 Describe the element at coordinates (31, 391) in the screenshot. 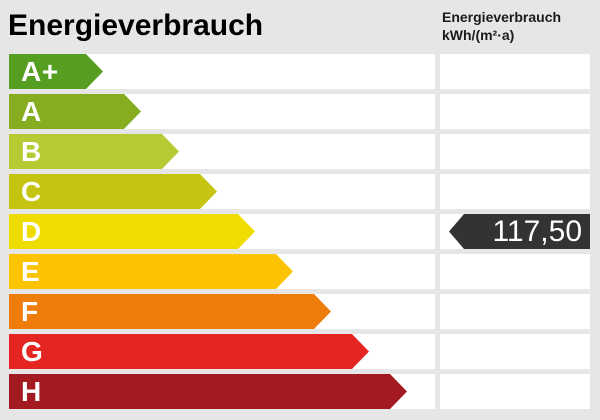

I see `energy-class-label: H` at that location.